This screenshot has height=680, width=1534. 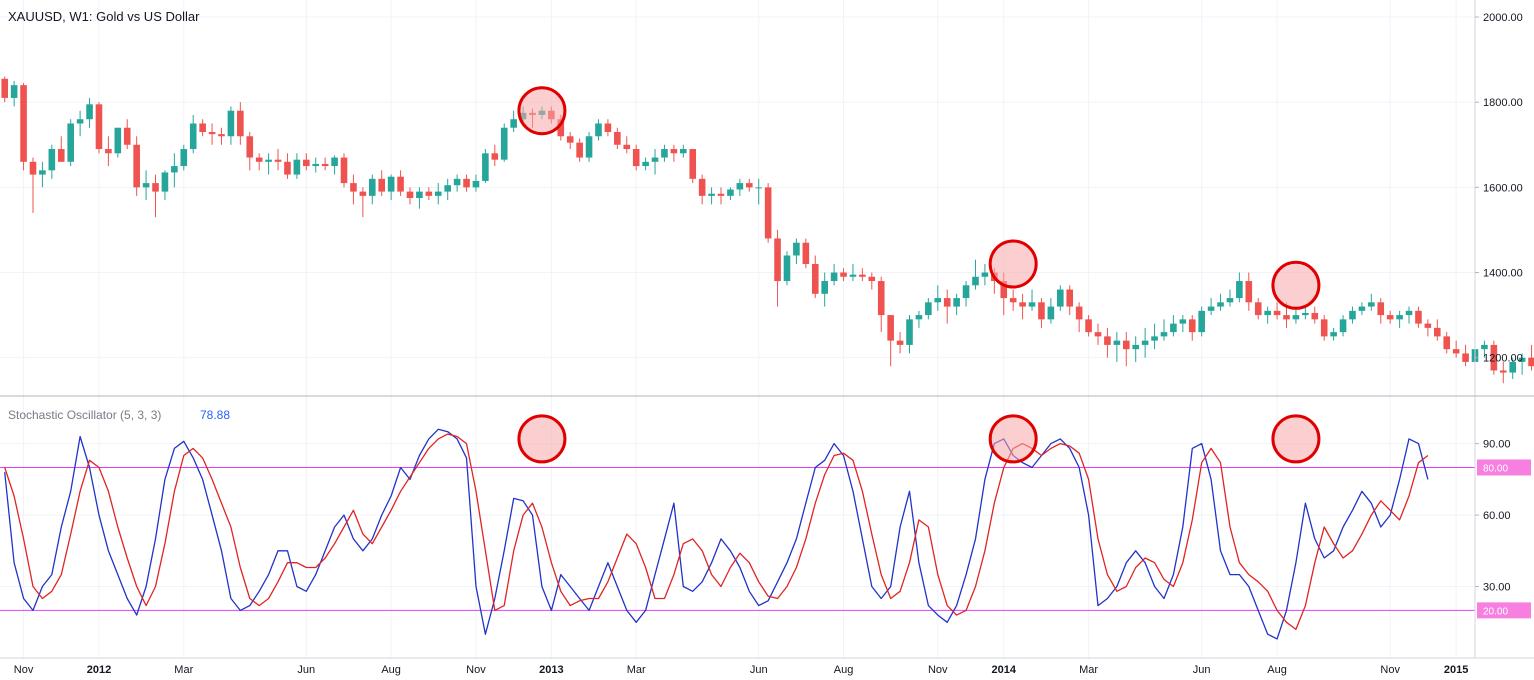 I want to click on band-badge-label: 80.00, so click(x=1495, y=468).